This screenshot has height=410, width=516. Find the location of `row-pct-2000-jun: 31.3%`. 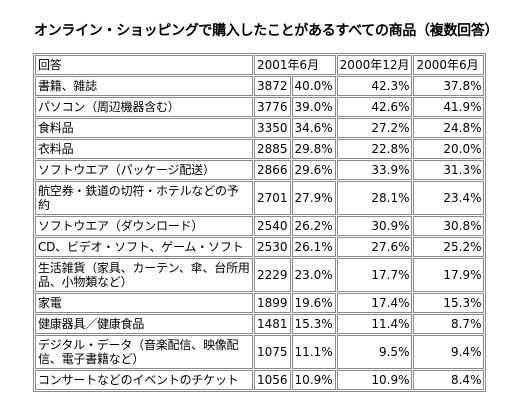

row-pct-2000-jun: 31.3% is located at coordinates (449, 170).